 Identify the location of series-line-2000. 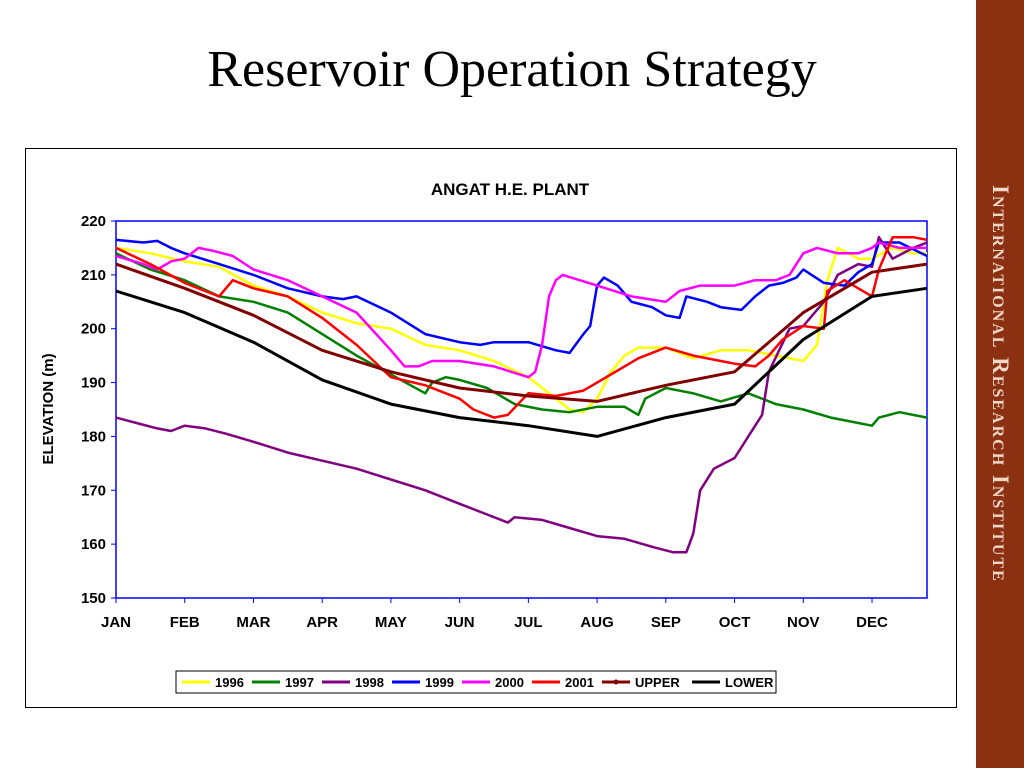
(521, 310).